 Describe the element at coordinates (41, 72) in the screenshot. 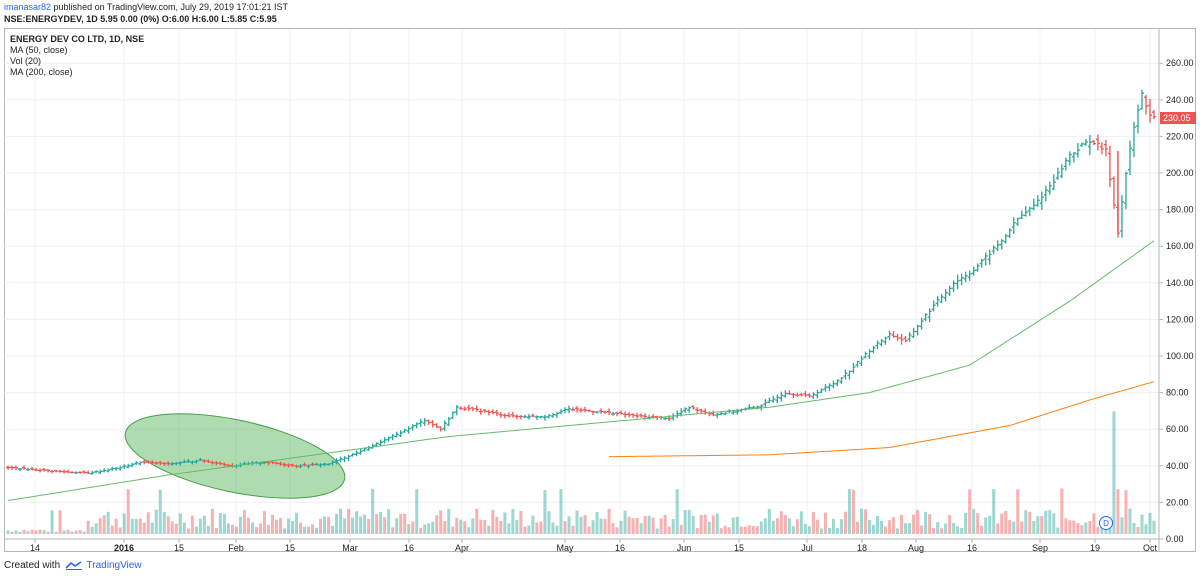

I see `legend-ma200: MA (200, close)` at that location.